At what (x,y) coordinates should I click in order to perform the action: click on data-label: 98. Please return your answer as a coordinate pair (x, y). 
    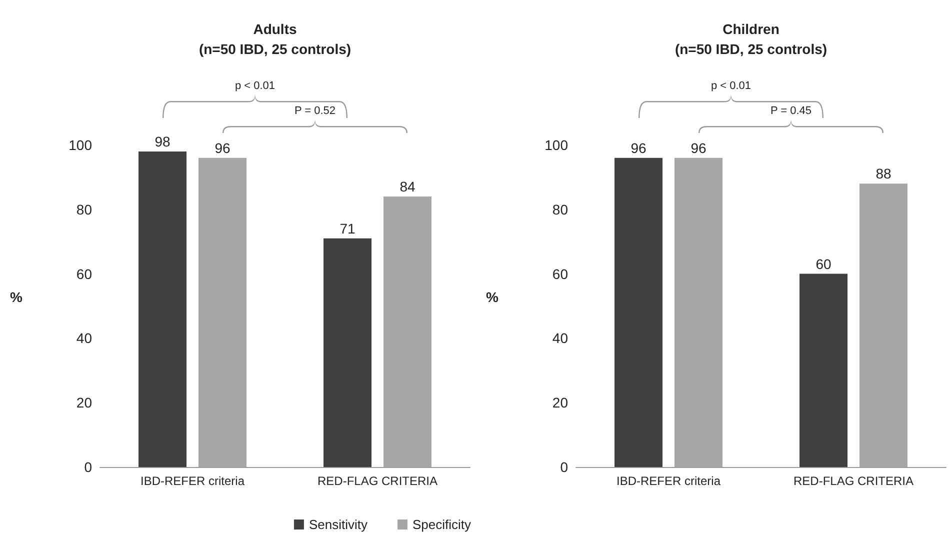
    Looking at the image, I should click on (162, 141).